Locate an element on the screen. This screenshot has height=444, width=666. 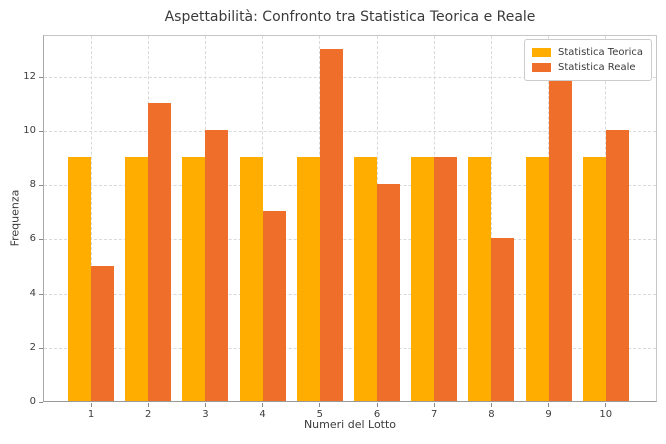
y-tick-label: 6 is located at coordinates (32, 239).